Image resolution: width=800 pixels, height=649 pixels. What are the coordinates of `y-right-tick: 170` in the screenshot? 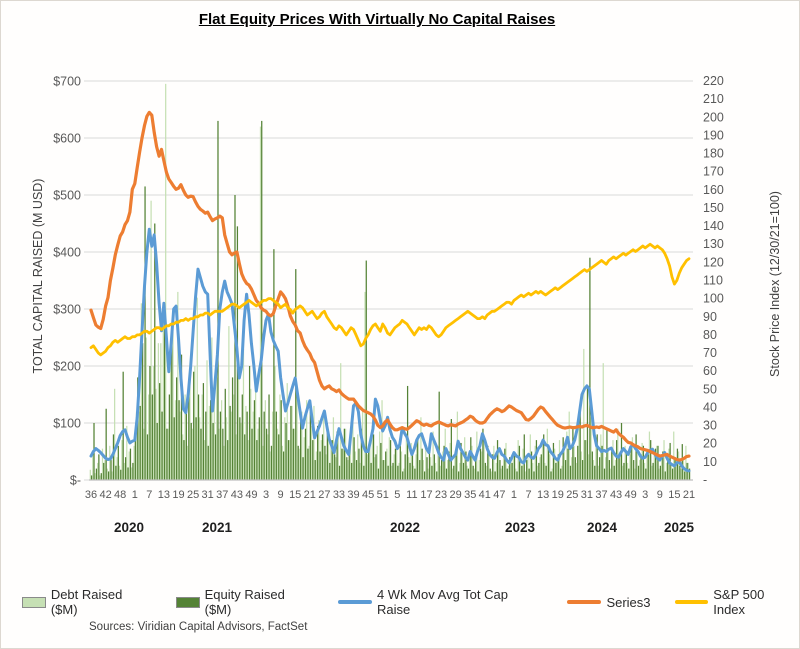 It's located at (713, 172).